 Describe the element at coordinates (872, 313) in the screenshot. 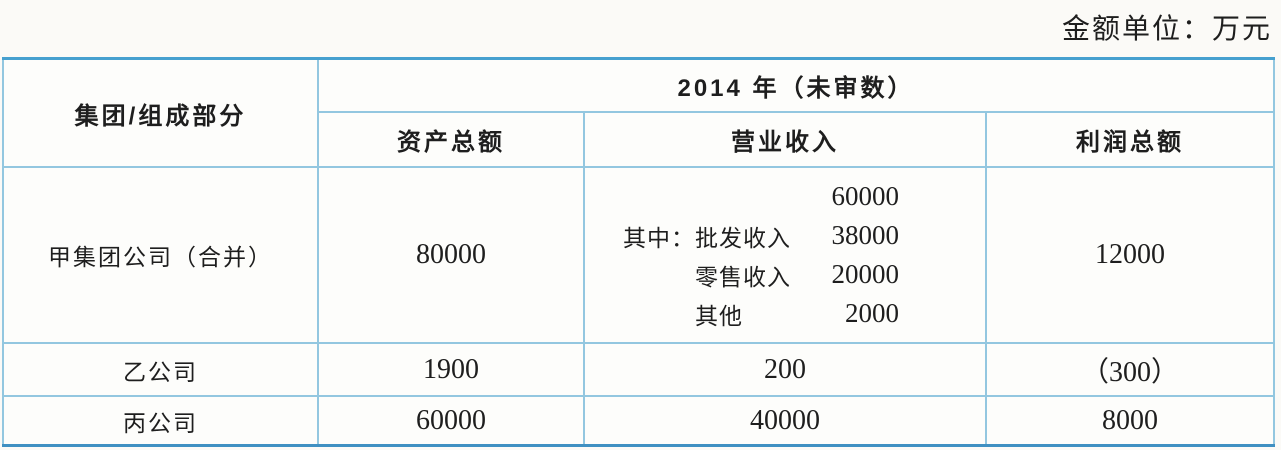

I see `revenue-item-other-value: 2000` at that location.